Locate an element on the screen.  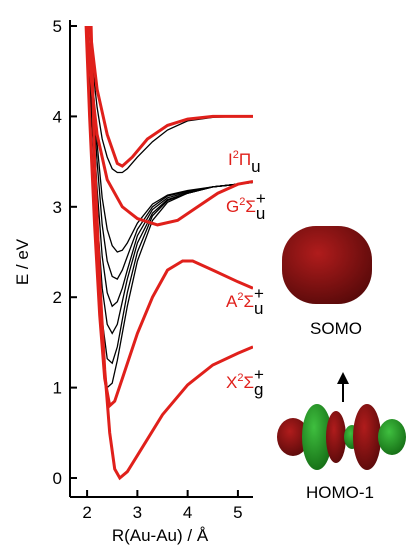
arrow is located at coordinates (343, 387).